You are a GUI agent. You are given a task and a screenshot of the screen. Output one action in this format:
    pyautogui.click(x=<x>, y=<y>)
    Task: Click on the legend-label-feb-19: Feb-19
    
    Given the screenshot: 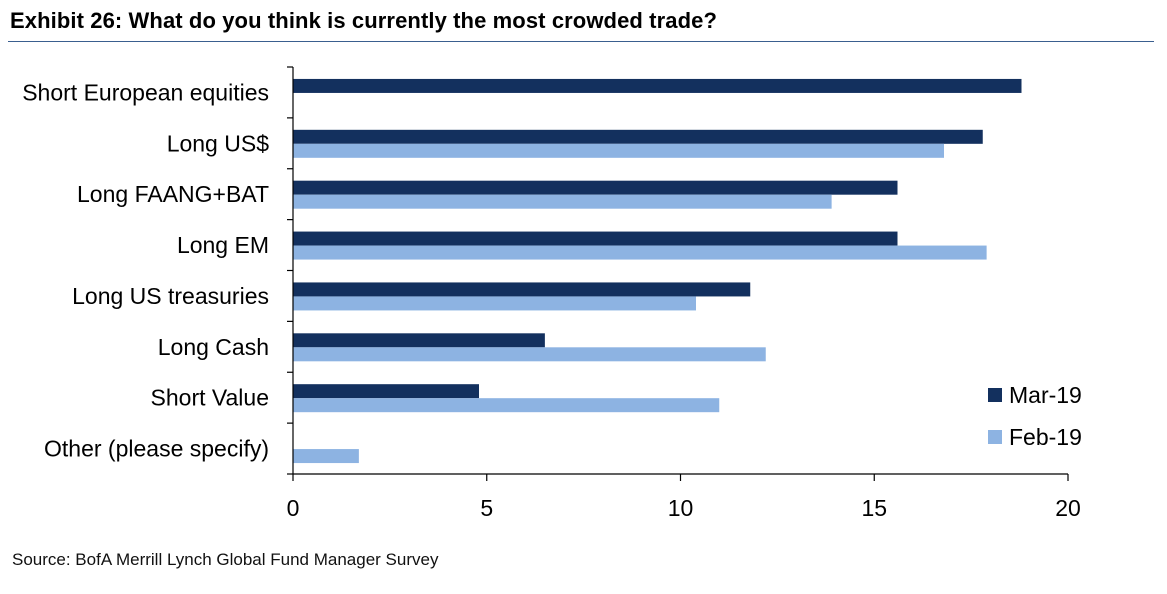 What is the action you would take?
    pyautogui.click(x=1045, y=437)
    